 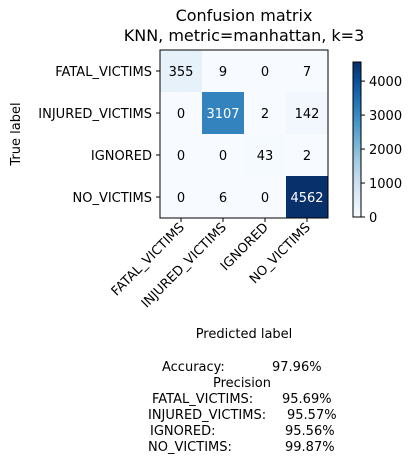 What do you see at coordinates (310, 447) in the screenshot?
I see `precision-value-no-victims: 99.87%` at bounding box center [310, 447].